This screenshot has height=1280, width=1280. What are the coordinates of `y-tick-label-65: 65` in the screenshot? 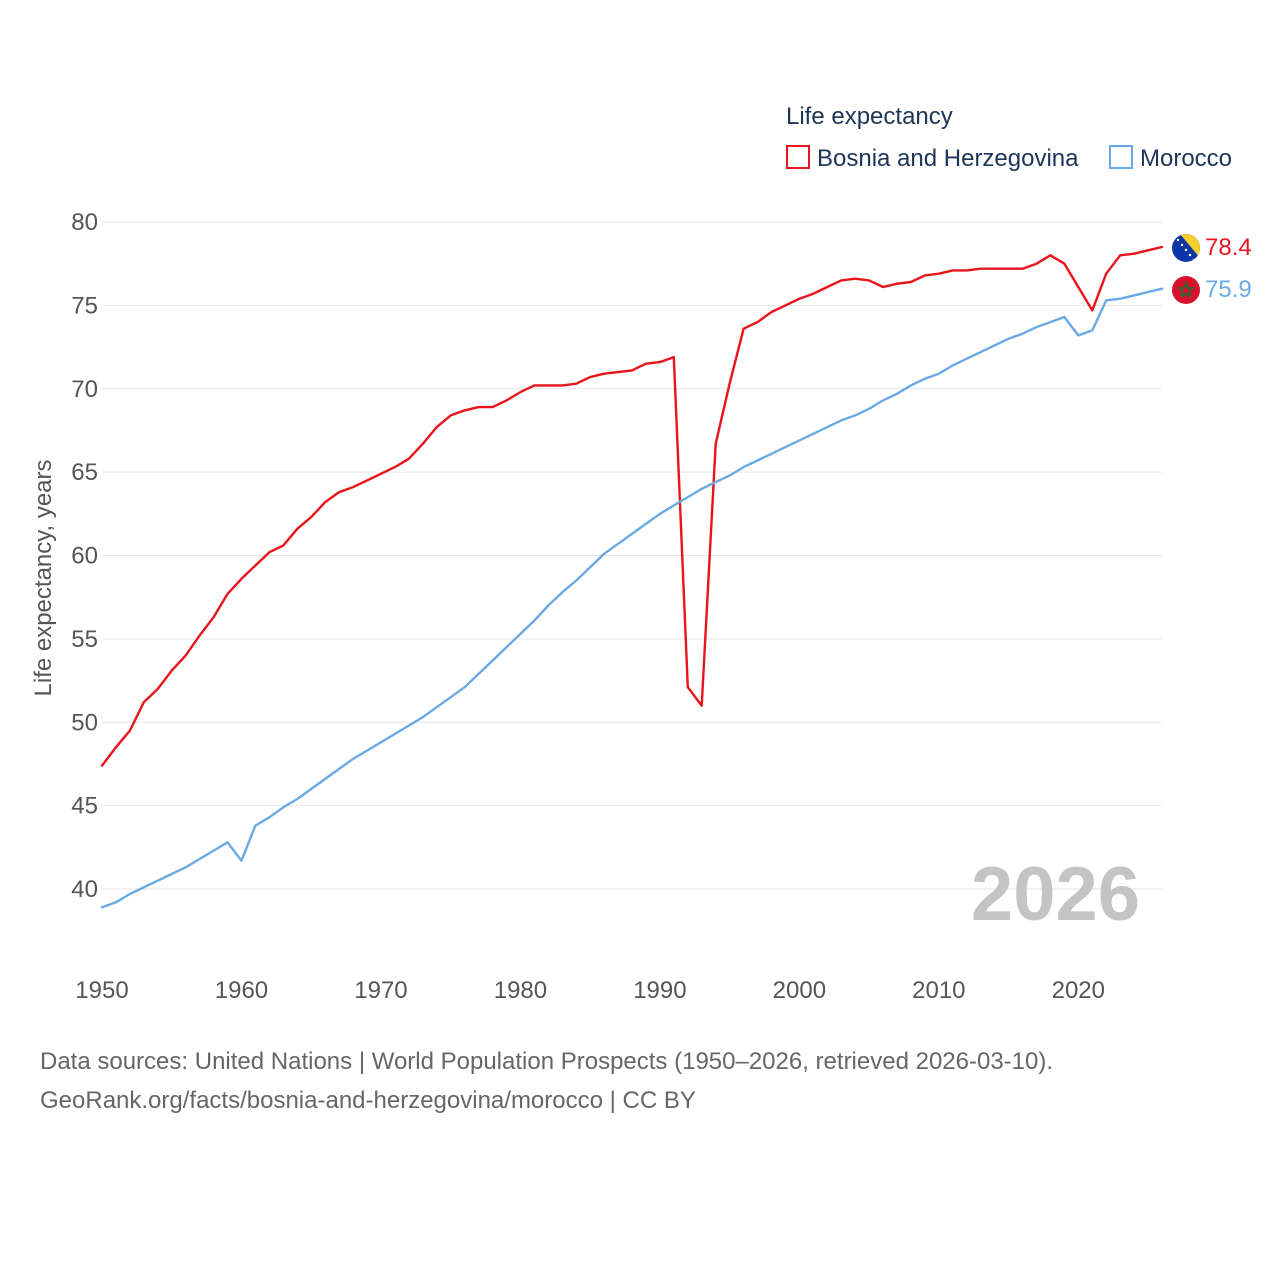 It's located at (84, 472).